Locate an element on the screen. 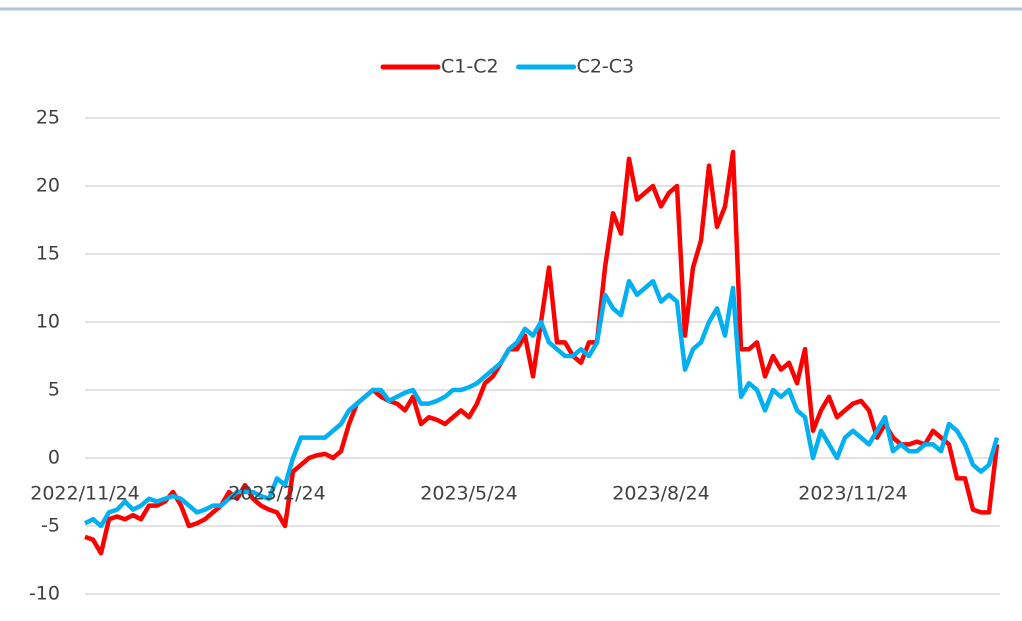 The height and width of the screenshot is (621, 1022). x-tick-label: 2023/2/24 is located at coordinates (276, 494).